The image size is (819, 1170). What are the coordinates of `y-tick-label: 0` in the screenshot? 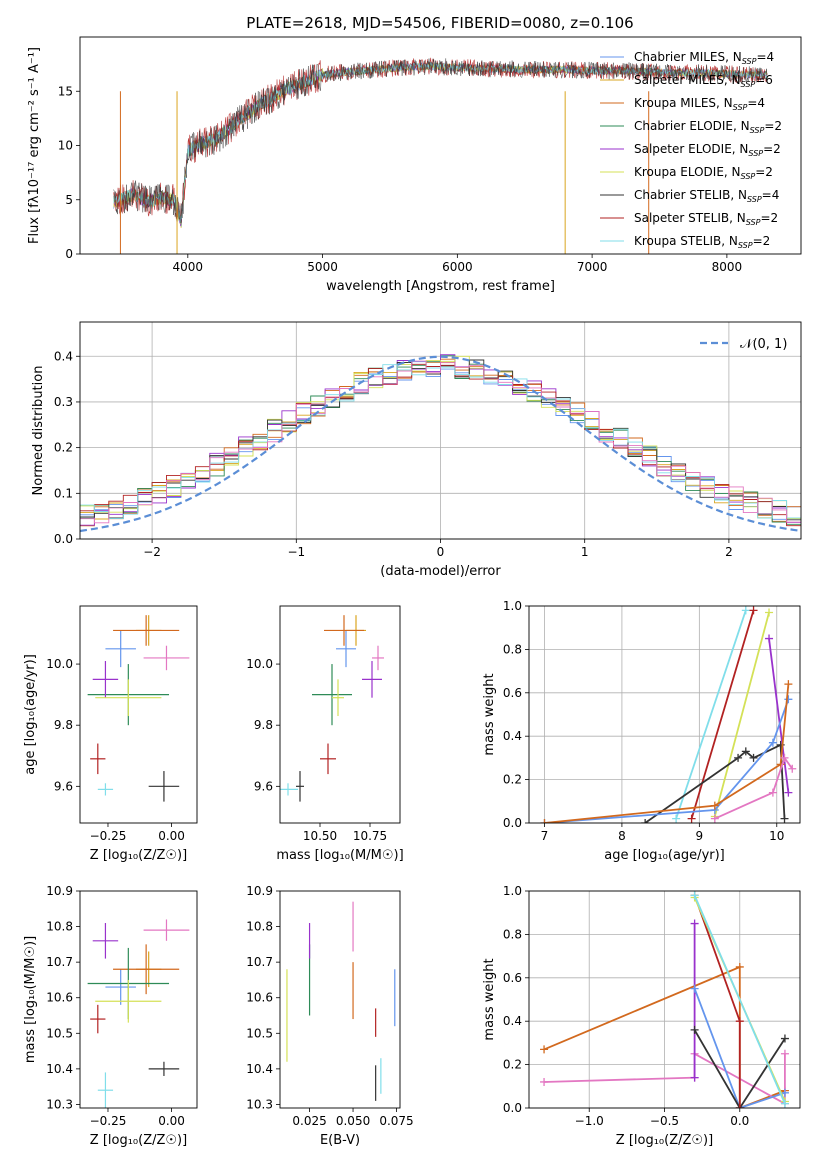 It's located at (69, 254).